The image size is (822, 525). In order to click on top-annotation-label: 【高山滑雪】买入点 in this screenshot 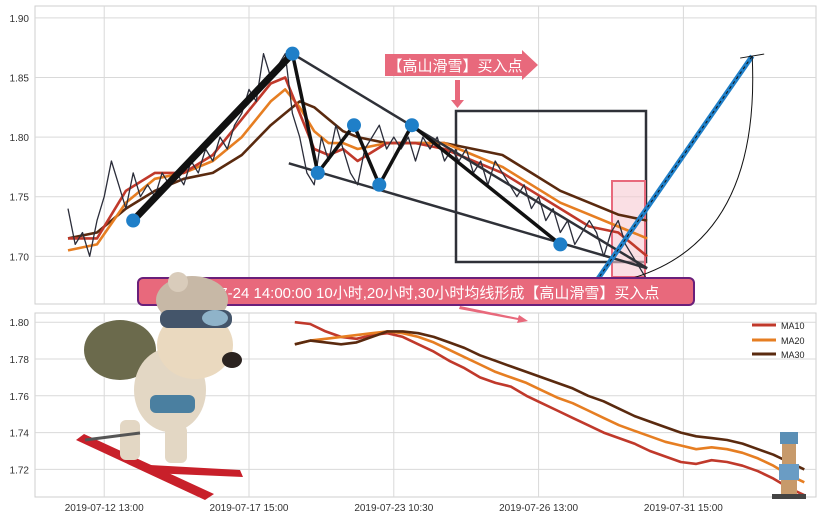, I will do `click(454, 66)`.